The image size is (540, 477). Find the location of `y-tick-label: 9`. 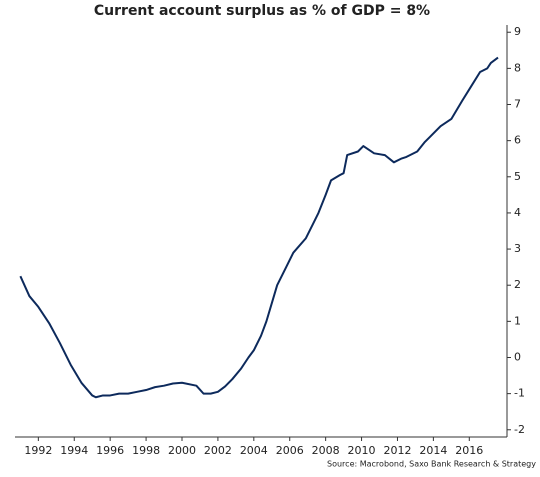

y-tick-label: 9 is located at coordinates (517, 31).